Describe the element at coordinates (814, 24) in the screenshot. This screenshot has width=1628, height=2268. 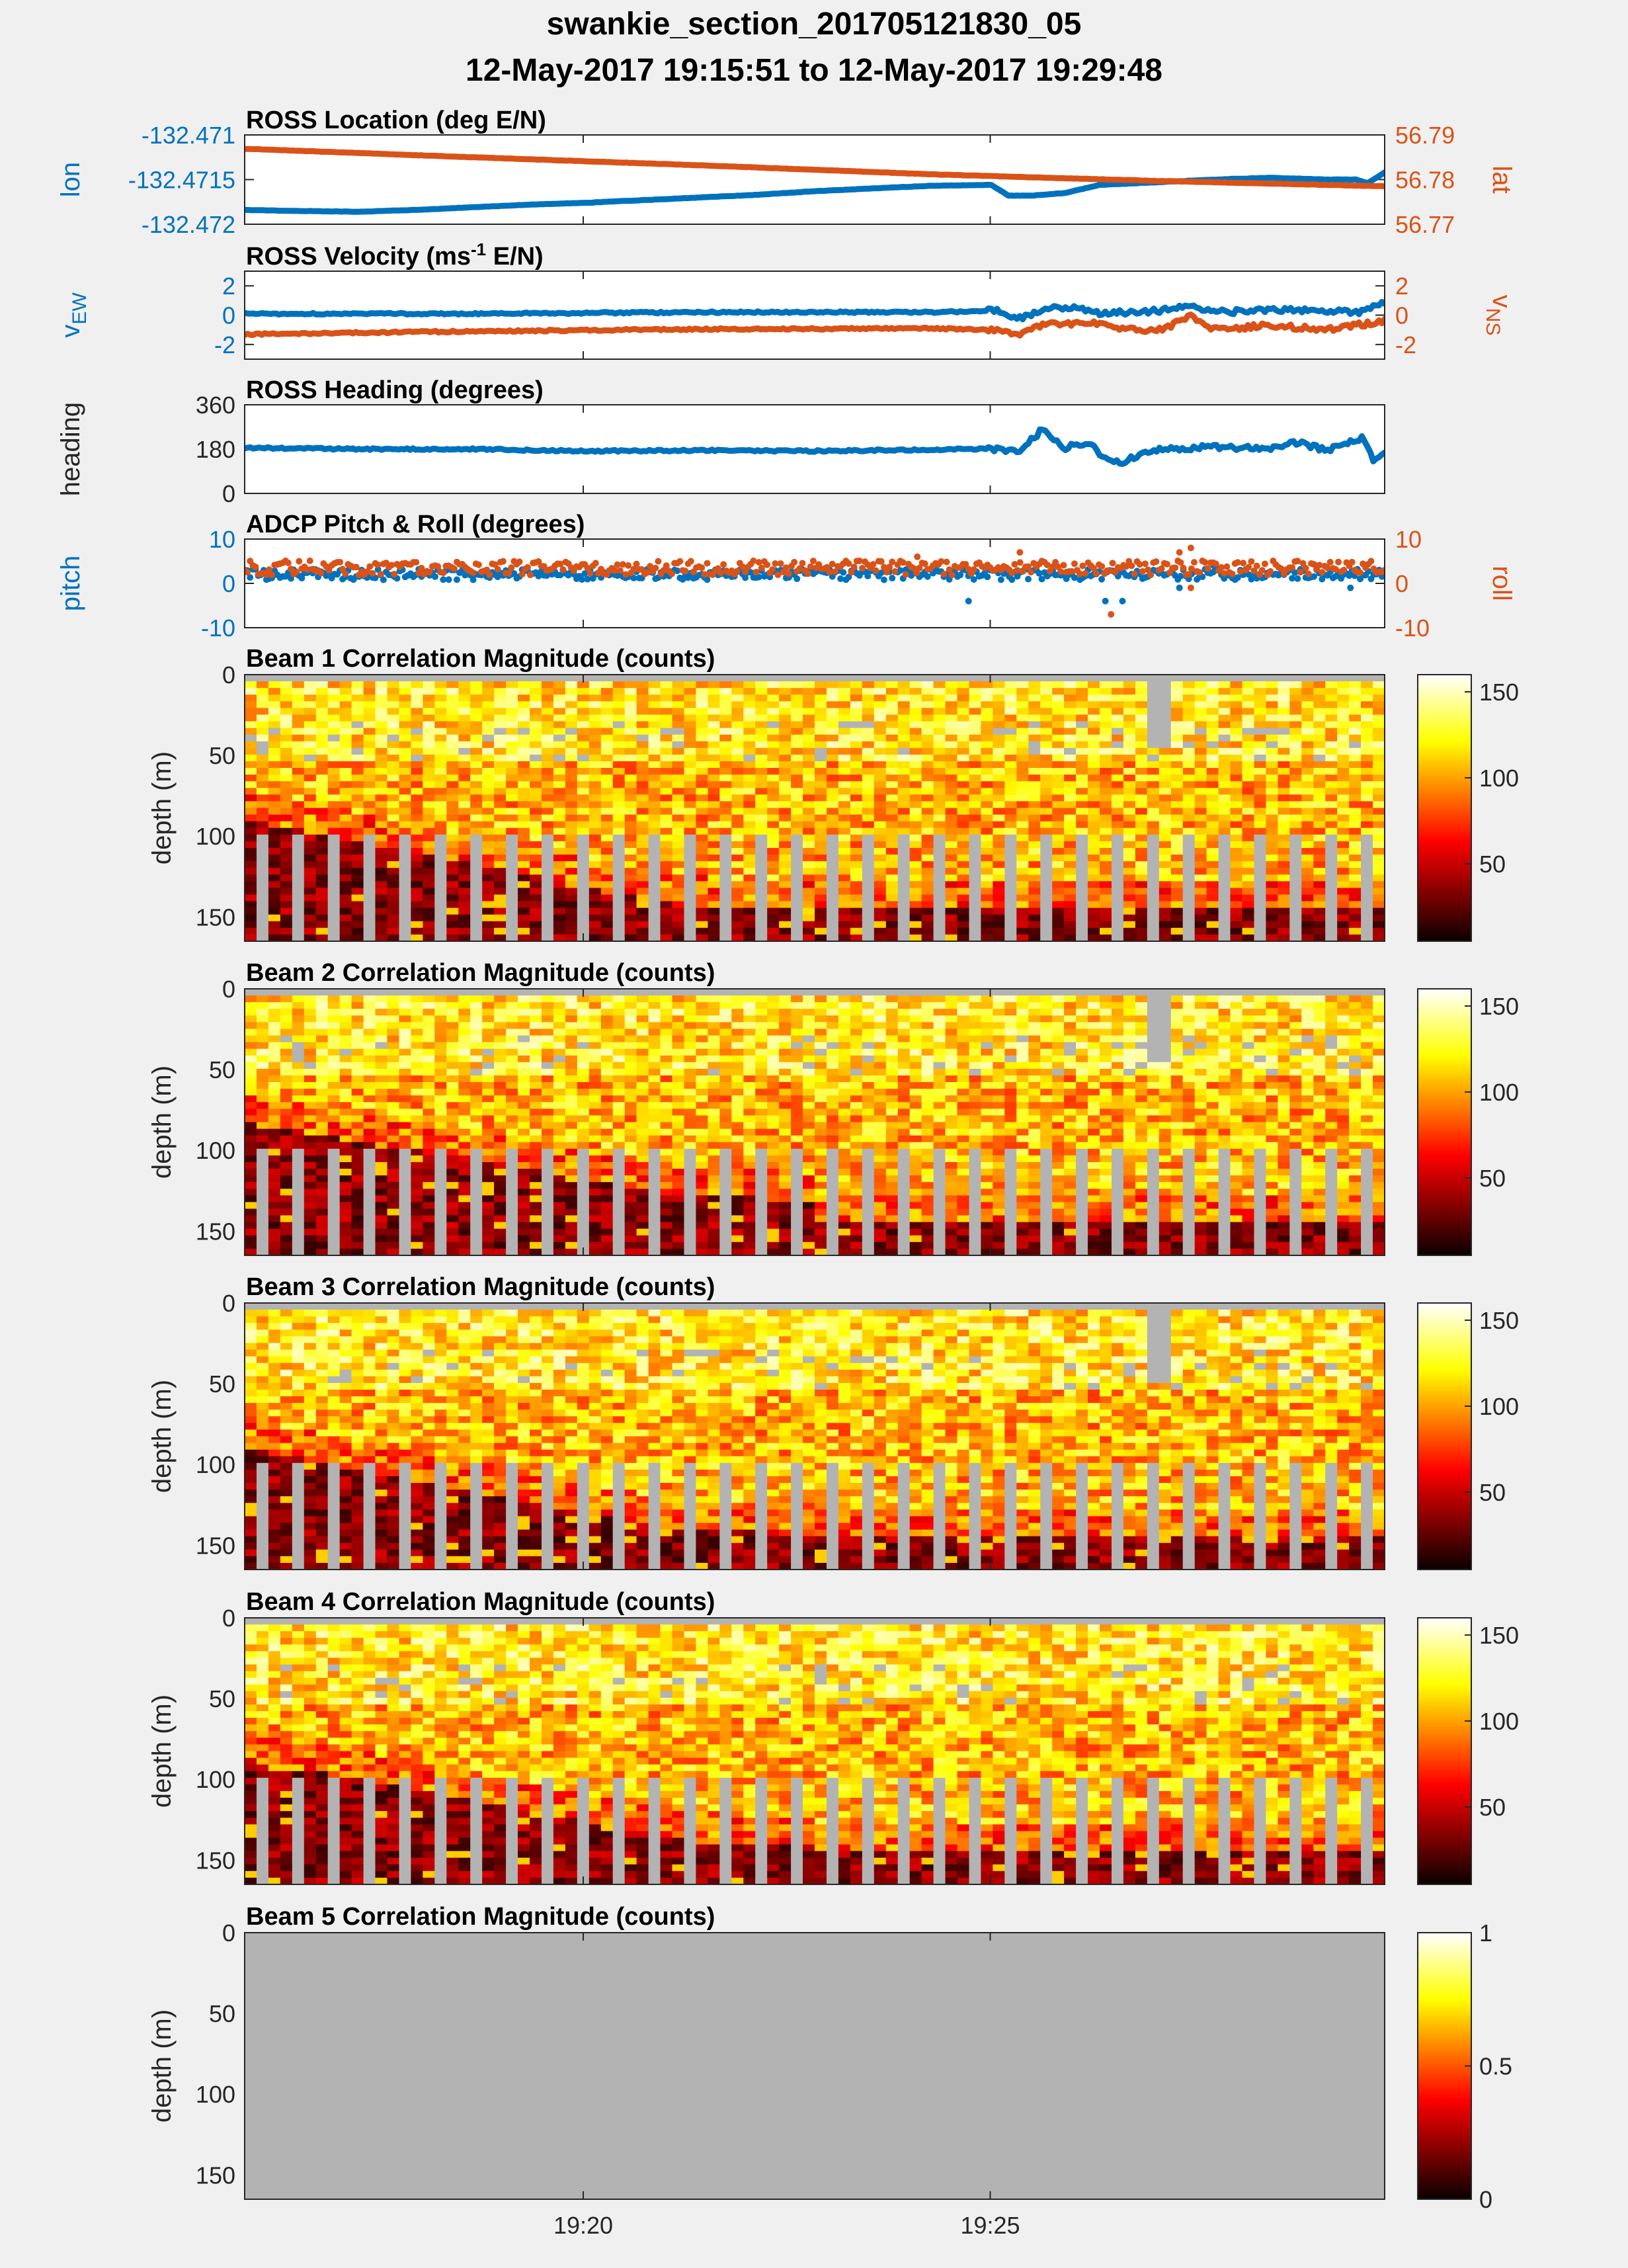
I see `figure-title: swankie_section_201705121830_05` at that location.